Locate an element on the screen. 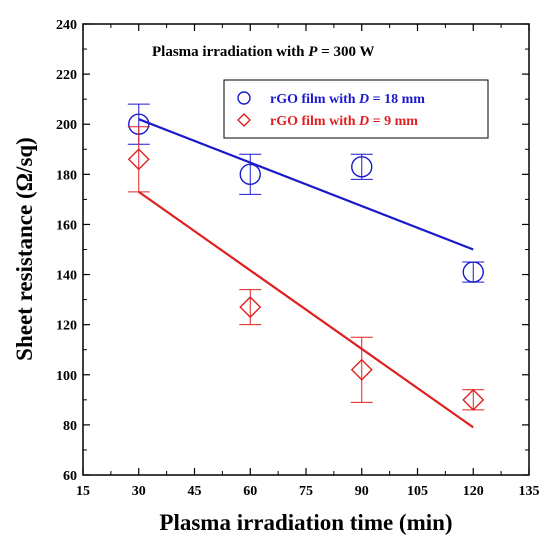  y-tick-label: 180 is located at coordinates (66, 175).